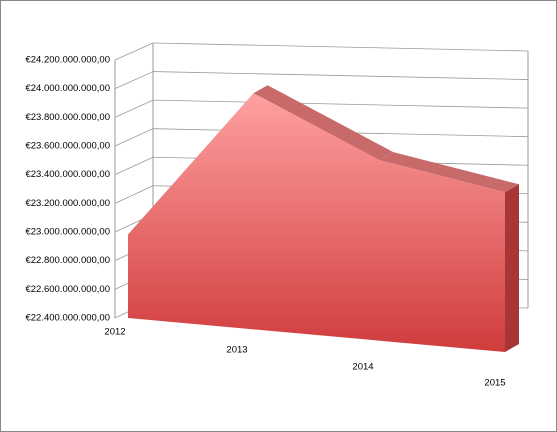 The width and height of the screenshot is (557, 432). I want to click on x-tick-label: 2012, so click(114, 332).